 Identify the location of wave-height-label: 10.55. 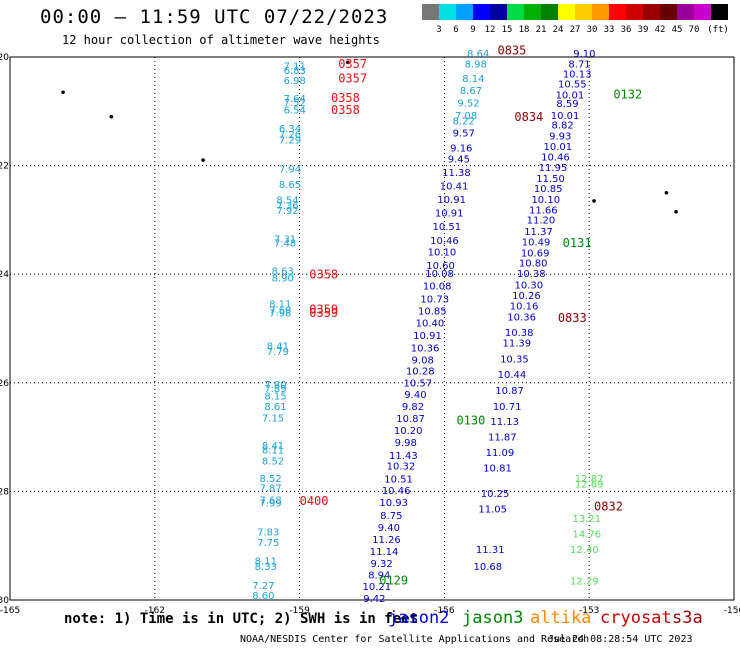
(572, 84).